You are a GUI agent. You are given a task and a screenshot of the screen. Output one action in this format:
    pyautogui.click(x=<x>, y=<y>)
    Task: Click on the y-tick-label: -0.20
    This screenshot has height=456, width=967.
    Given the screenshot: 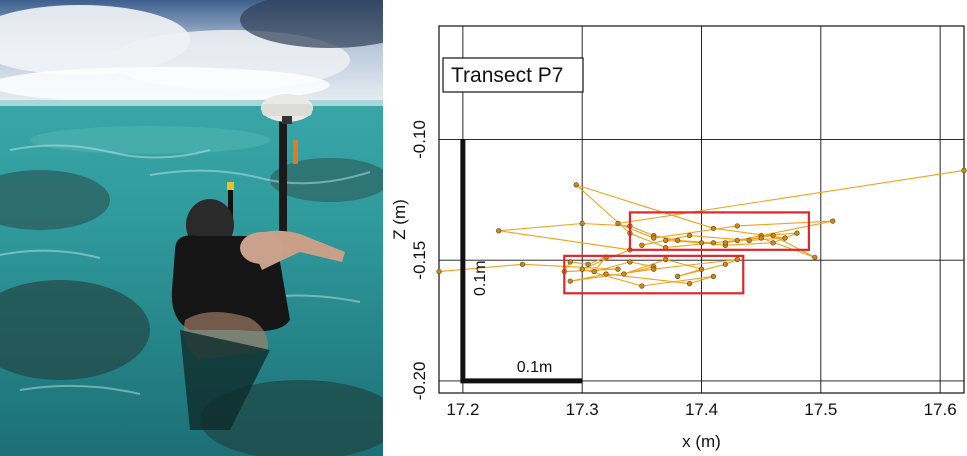 What is the action you would take?
    pyautogui.click(x=419, y=381)
    